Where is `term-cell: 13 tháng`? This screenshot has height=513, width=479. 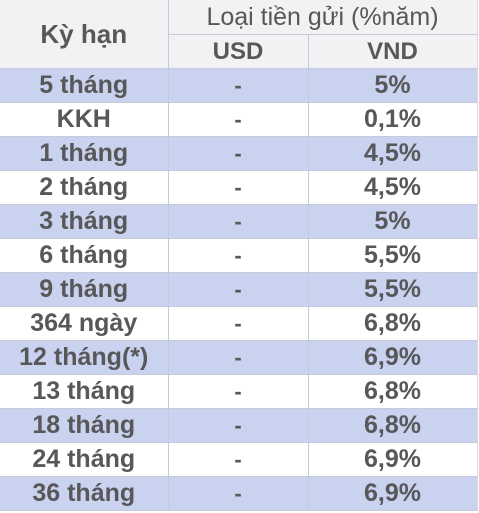 term-cell: 13 tháng is located at coordinates (84, 391).